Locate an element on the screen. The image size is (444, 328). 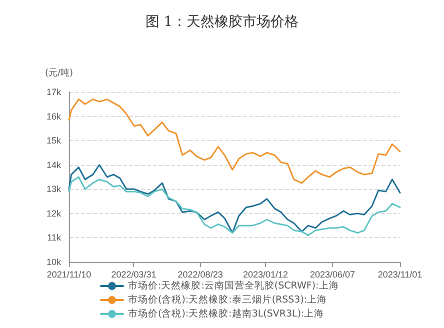
x-tick-label: 2023/01/12 is located at coordinates (265, 275).